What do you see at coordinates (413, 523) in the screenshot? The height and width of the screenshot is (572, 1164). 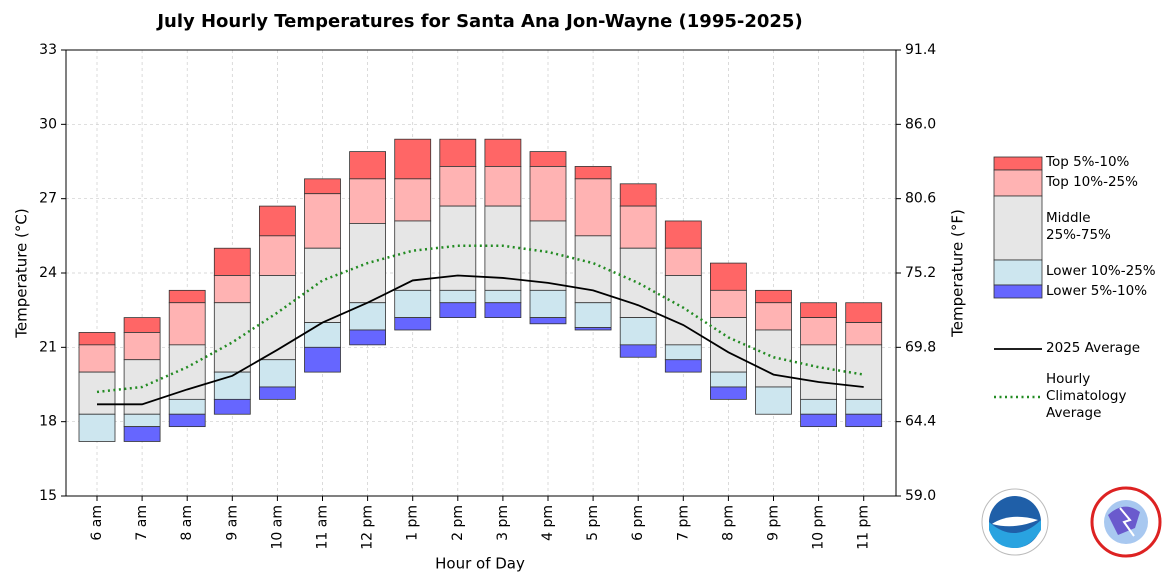 I see `x-tick-label: 1 pm` at bounding box center [413, 523].